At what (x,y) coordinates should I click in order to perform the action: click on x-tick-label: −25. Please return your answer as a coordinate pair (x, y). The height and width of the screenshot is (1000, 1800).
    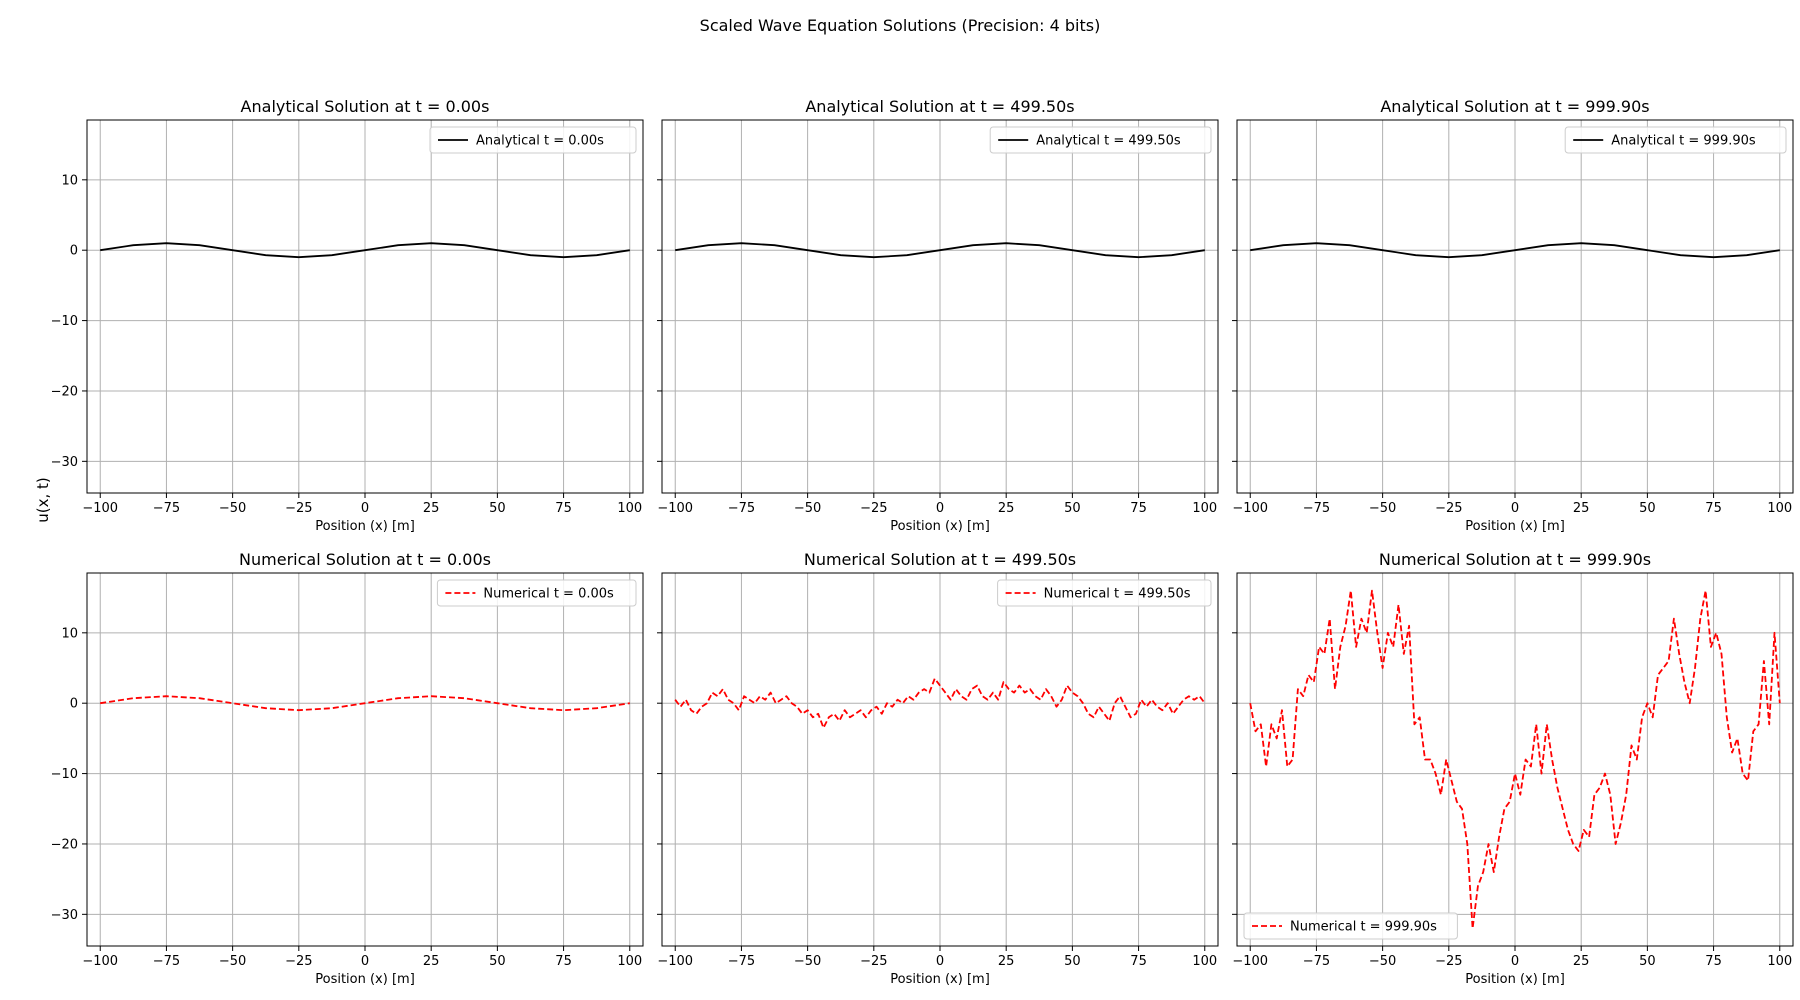
    Looking at the image, I should click on (1448, 961).